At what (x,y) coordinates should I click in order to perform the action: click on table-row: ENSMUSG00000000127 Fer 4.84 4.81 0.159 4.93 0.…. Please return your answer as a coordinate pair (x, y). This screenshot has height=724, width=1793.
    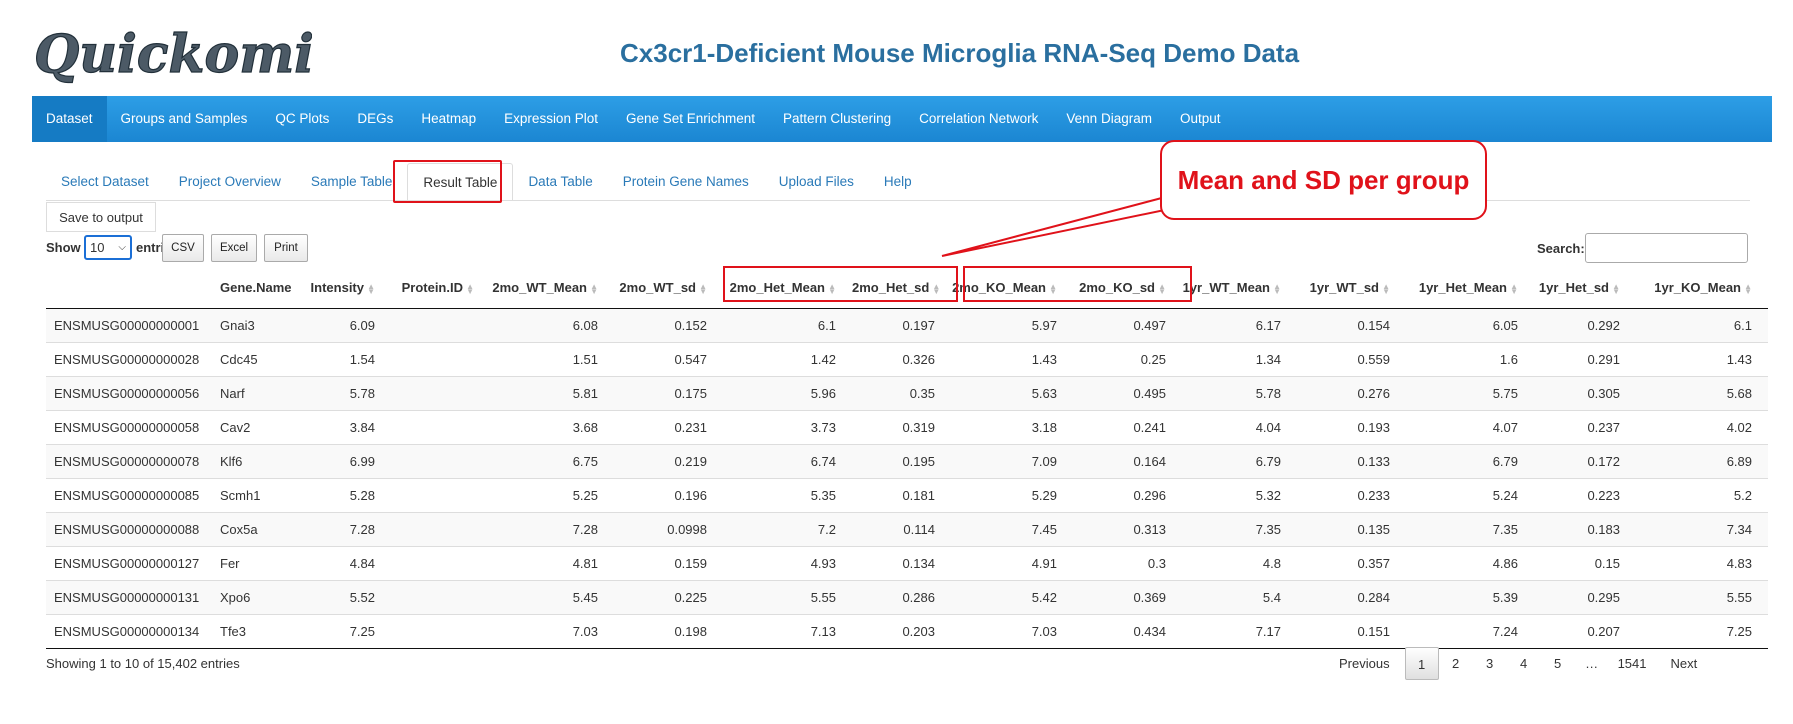
    Looking at the image, I should click on (907, 562).